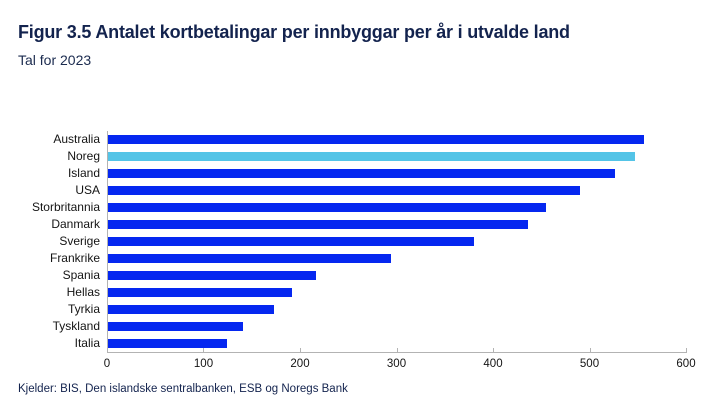  What do you see at coordinates (65, 207) in the screenshot?
I see `category-label: Storbritannia` at bounding box center [65, 207].